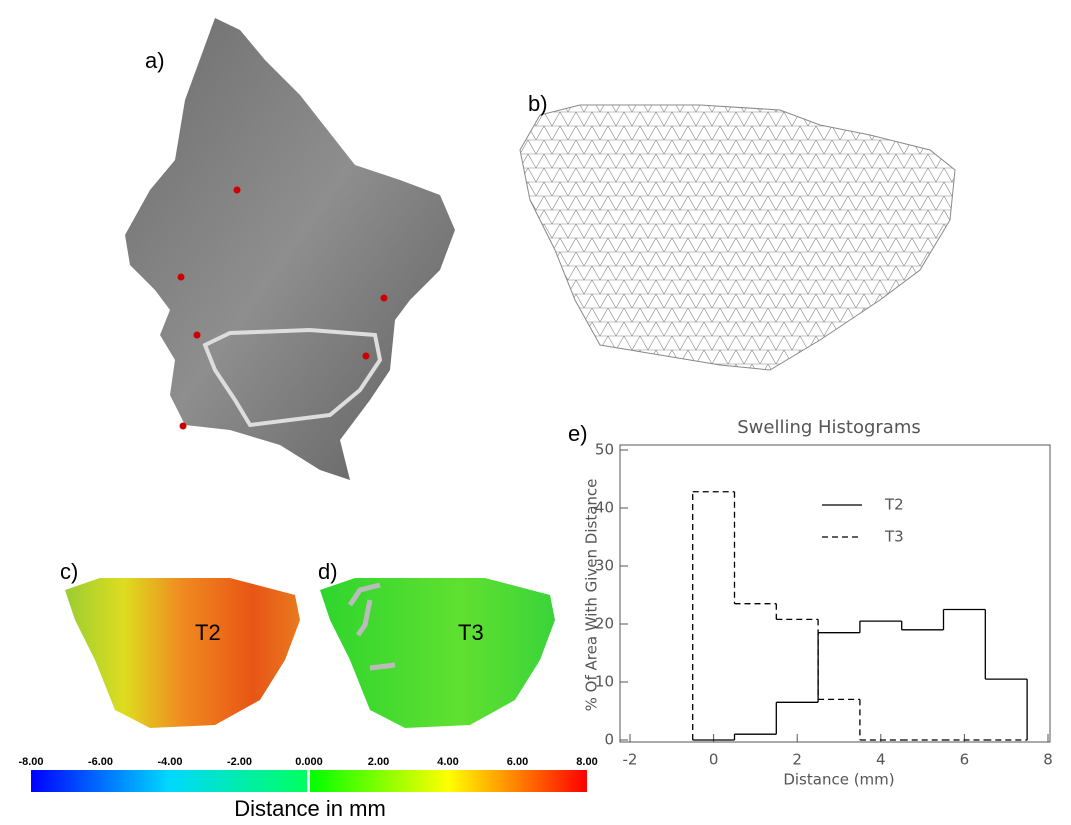 The image size is (1071, 825). What do you see at coordinates (604, 566) in the screenshot?
I see `y-tick-label: 30` at bounding box center [604, 566].